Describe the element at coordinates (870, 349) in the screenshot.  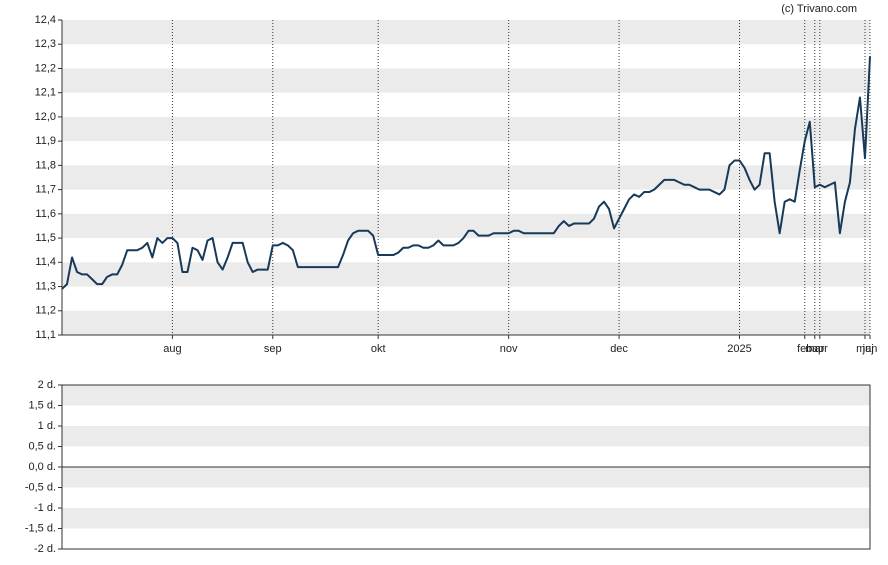
I see `x-tick-label: jun` at that location.